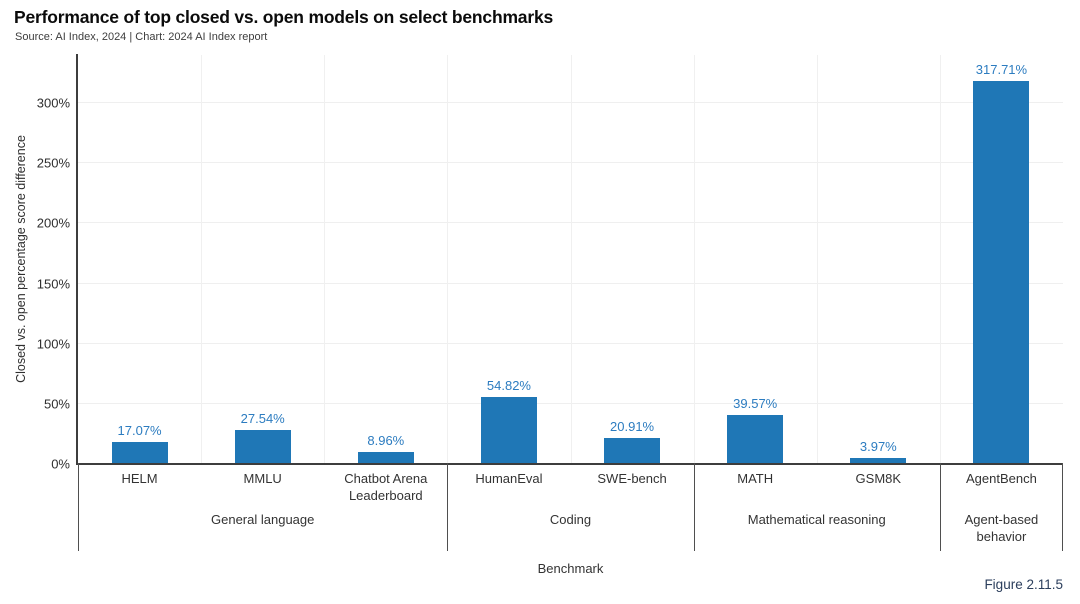  I want to click on y-axis-tick-label: 250%, so click(53, 163).